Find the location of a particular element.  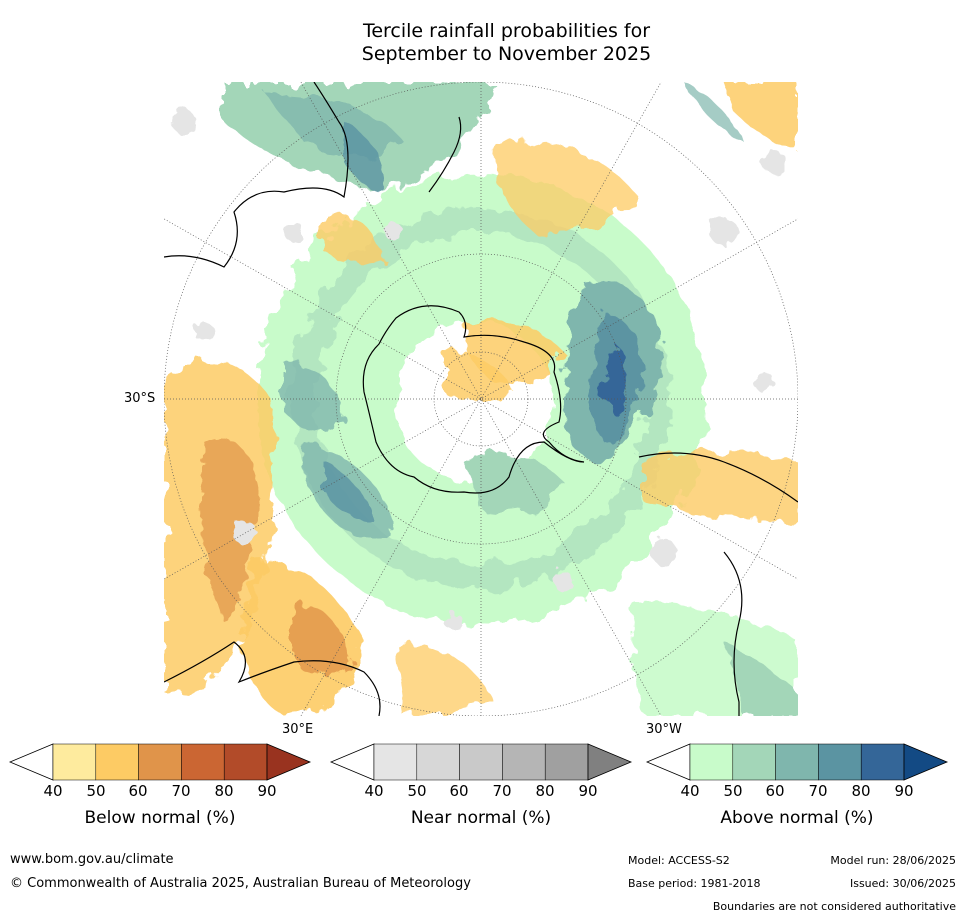

website-text: www.bom.gov.au/climate is located at coordinates (92, 859).